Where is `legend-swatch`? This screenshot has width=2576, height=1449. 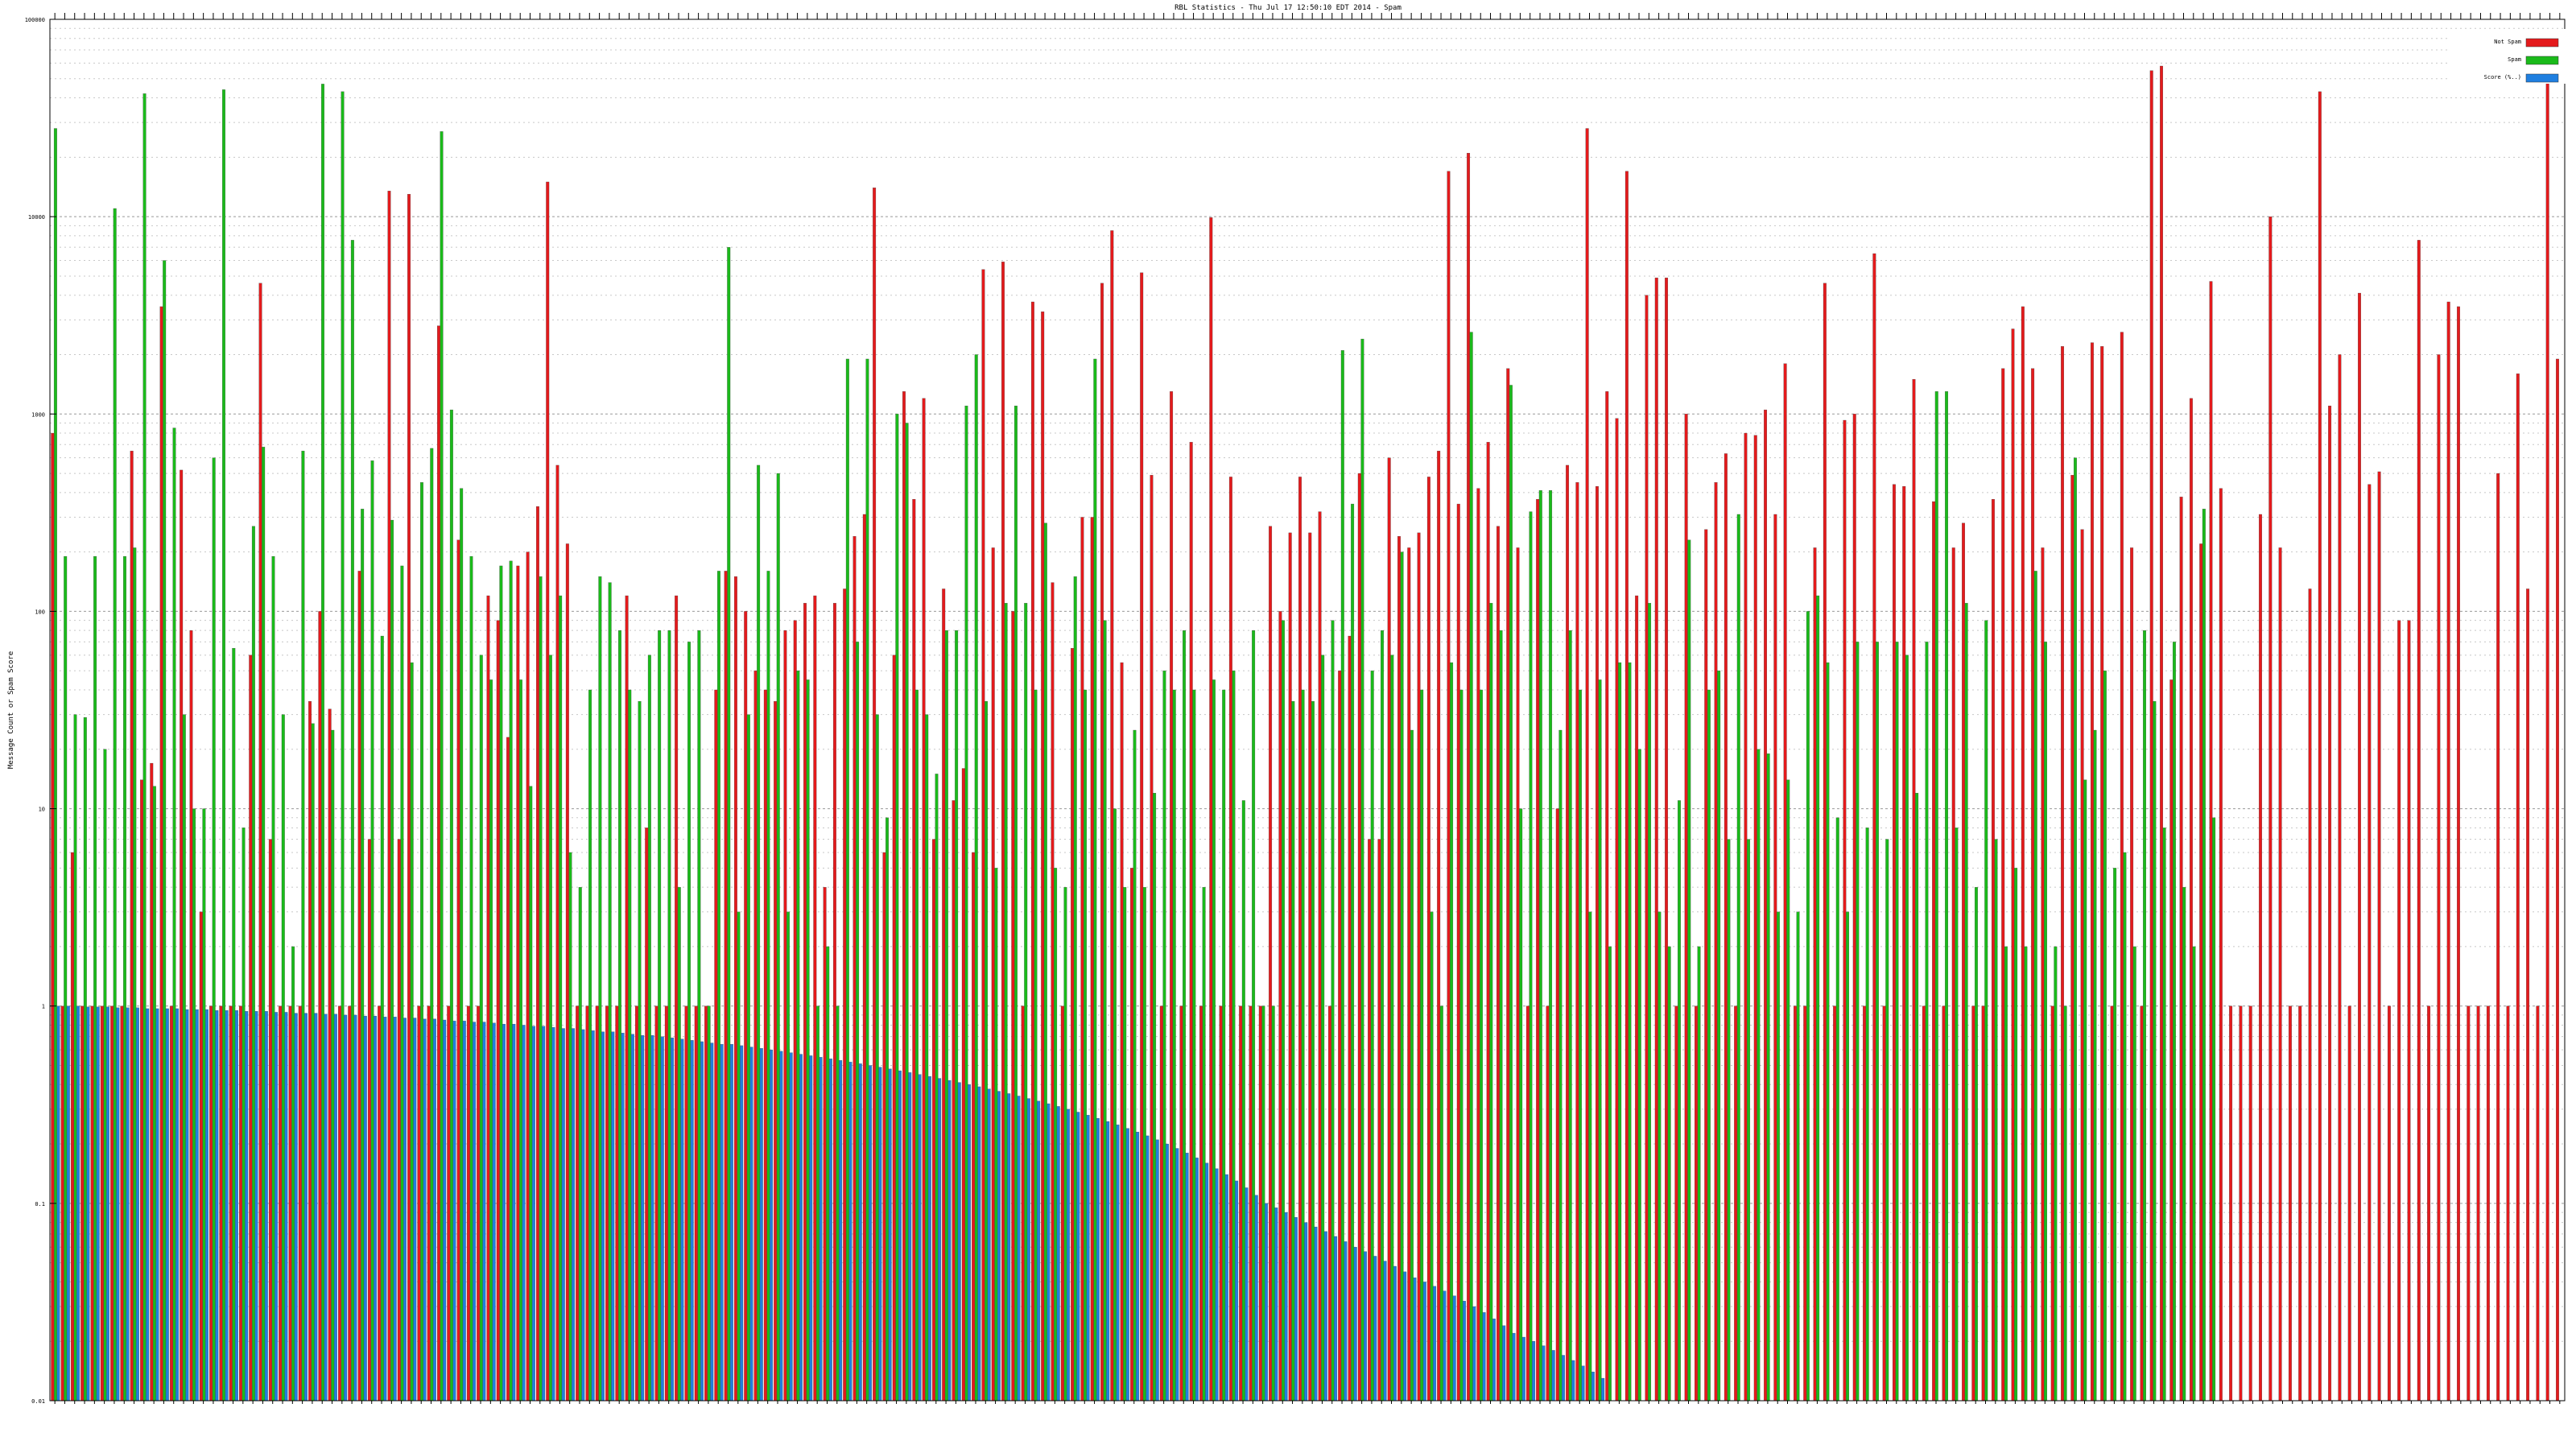 legend-swatch is located at coordinates (2542, 42).